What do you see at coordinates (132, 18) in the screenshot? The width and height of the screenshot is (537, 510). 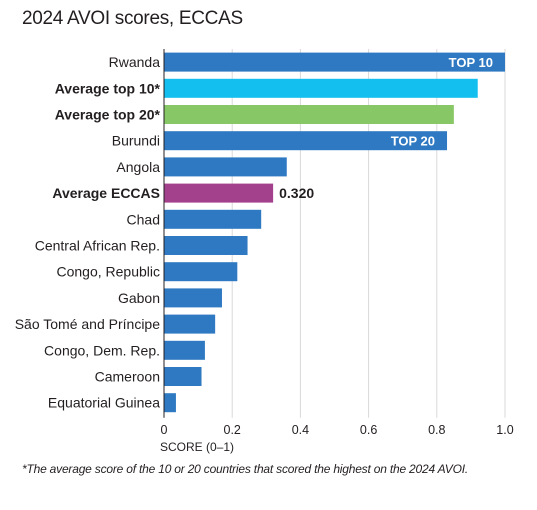 I see `chart-title: 2024 AVOI scores, ECCAS` at bounding box center [132, 18].